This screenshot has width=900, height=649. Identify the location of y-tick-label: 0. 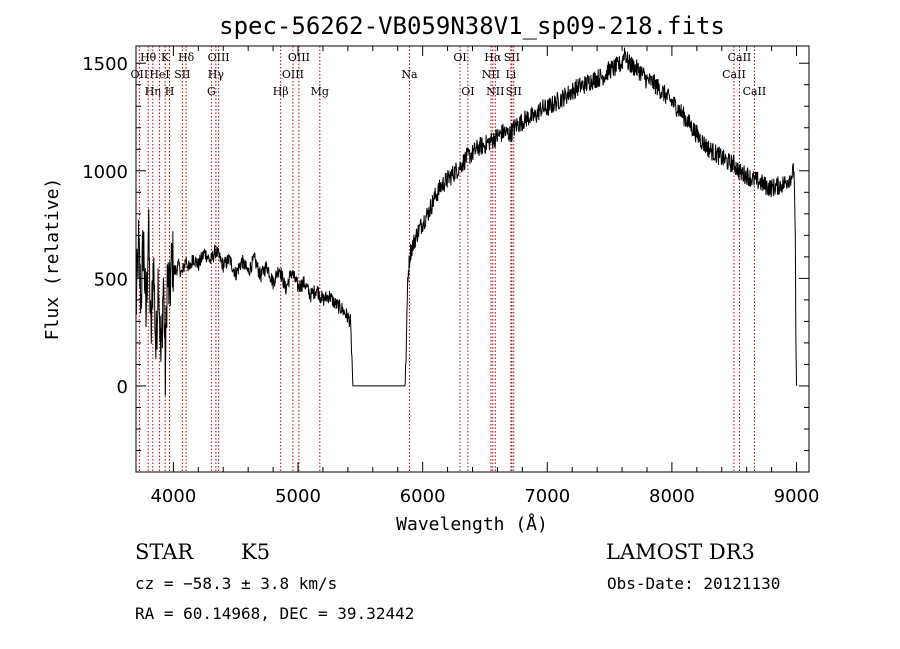
(122, 387).